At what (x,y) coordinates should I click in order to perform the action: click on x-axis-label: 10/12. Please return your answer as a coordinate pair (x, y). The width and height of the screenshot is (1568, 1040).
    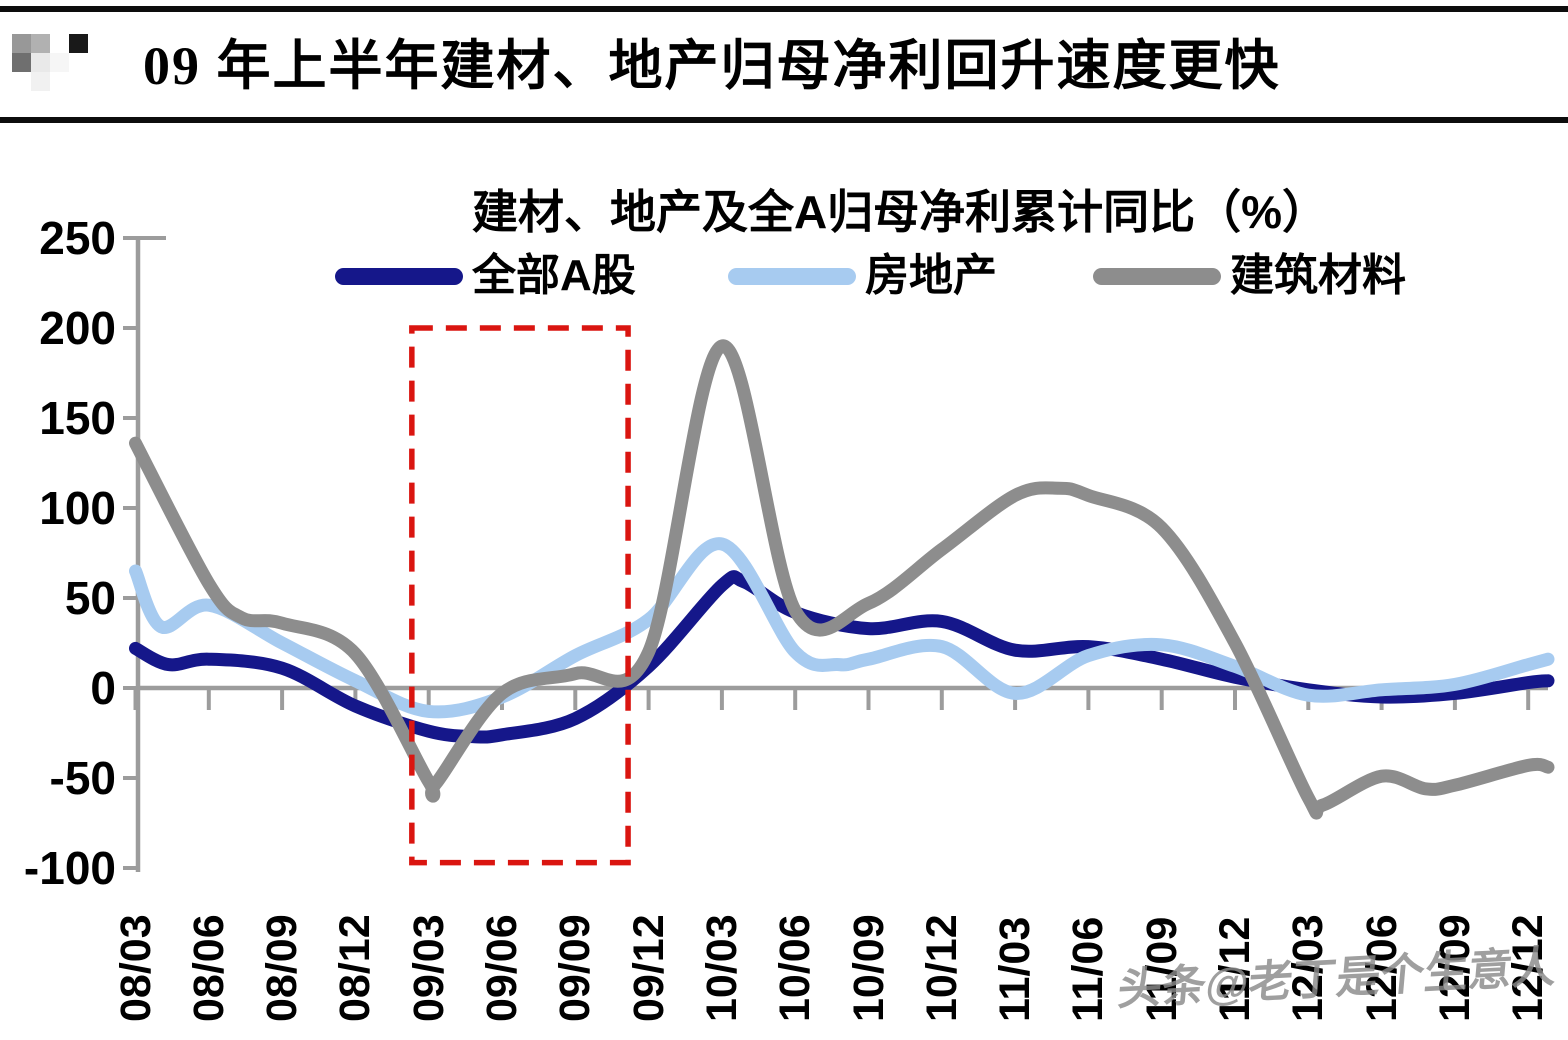
    Looking at the image, I should click on (941, 968).